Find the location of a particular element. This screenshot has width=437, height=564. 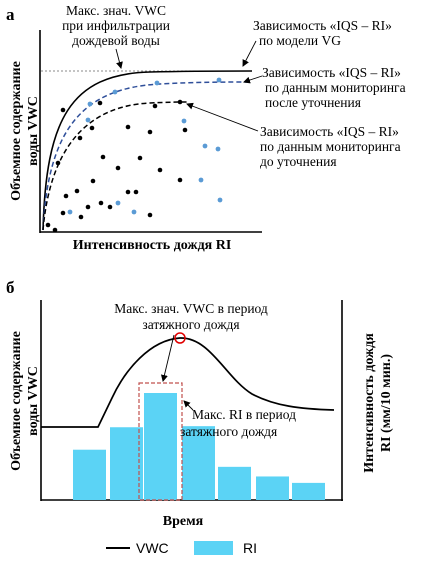

panel-b-letter: б is located at coordinates (10, 287).